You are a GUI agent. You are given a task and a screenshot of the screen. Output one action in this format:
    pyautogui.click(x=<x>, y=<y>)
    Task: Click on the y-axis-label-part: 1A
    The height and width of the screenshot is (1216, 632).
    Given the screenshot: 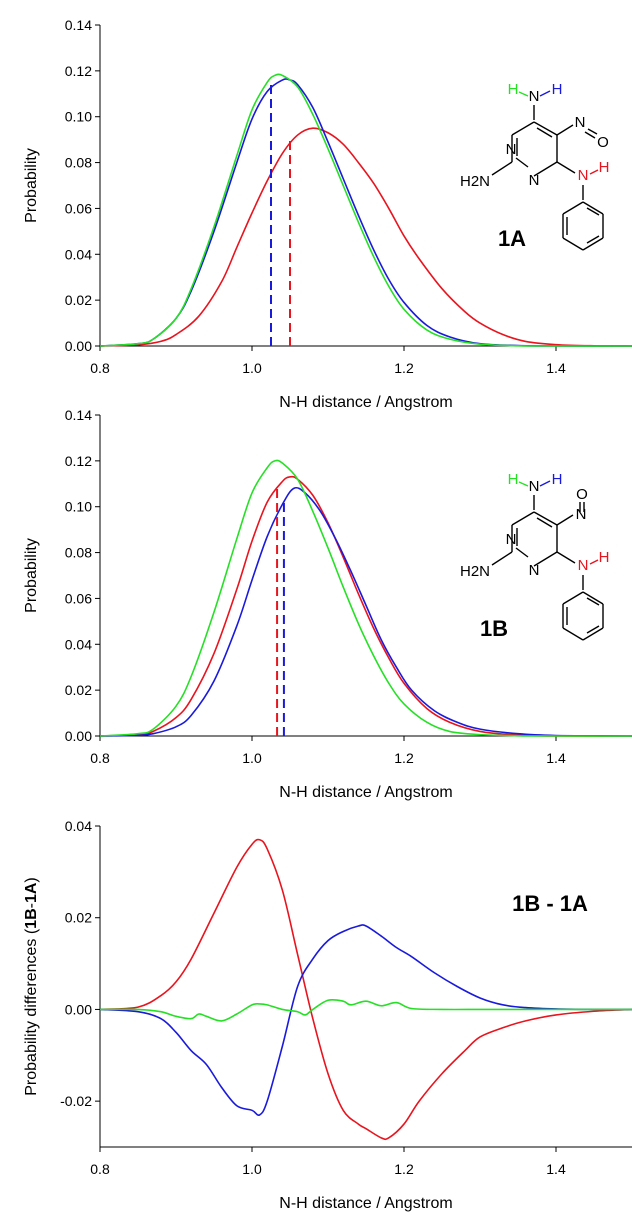 What is the action you would take?
    pyautogui.click(x=31, y=892)
    